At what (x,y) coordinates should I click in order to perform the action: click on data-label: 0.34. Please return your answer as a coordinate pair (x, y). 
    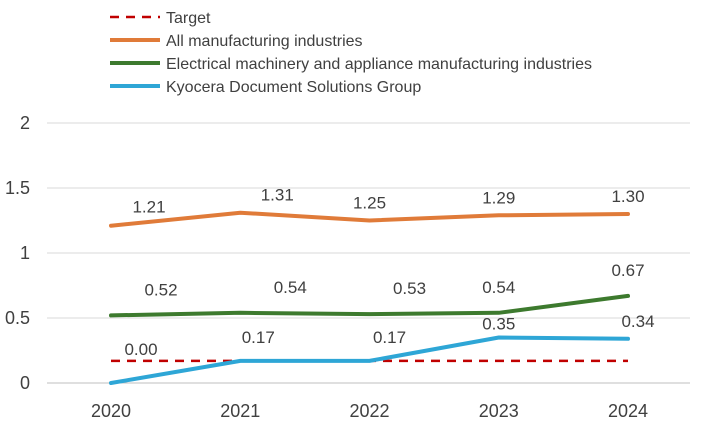
    Looking at the image, I should click on (637, 321).